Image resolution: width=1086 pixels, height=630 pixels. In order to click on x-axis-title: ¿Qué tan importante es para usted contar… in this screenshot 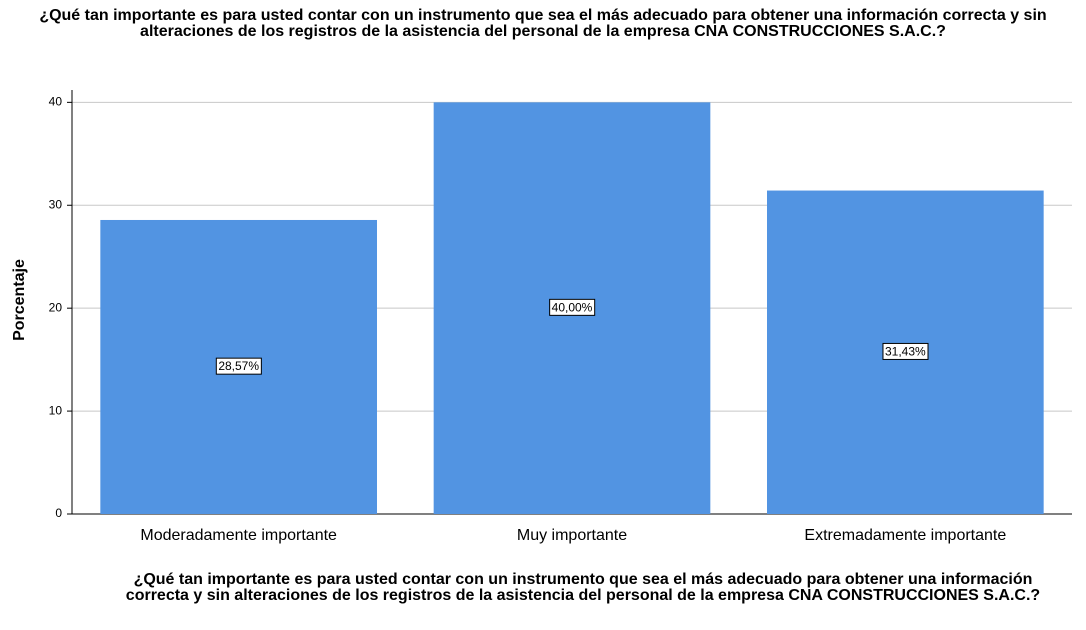, I will do `click(583, 587)`.